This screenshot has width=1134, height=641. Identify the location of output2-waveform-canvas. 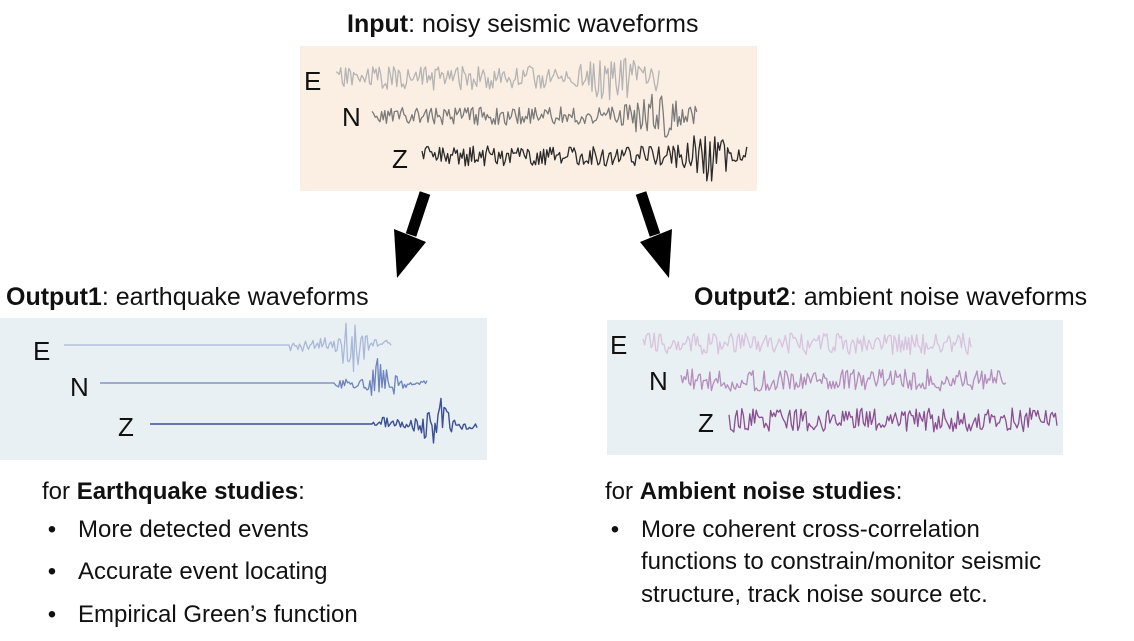
(835, 387).